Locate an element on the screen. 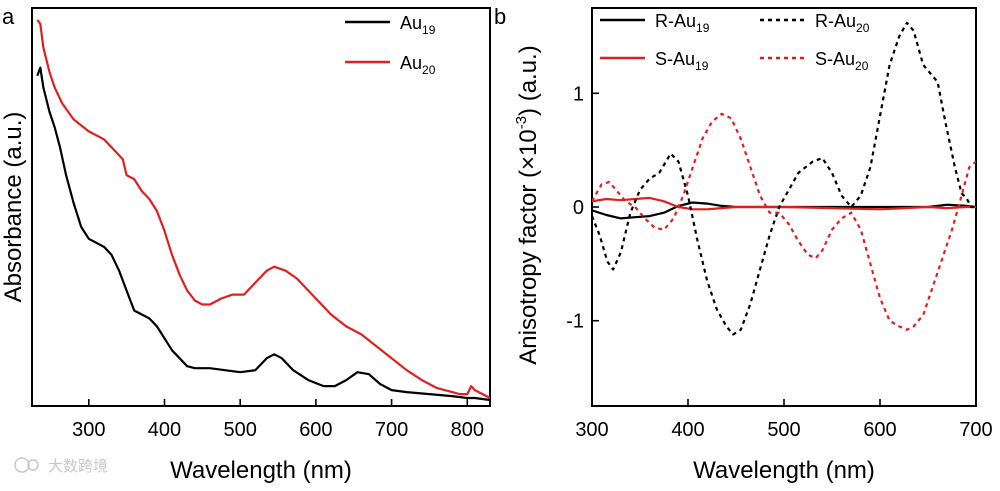  series-line-r-au19 is located at coordinates (784, 210).